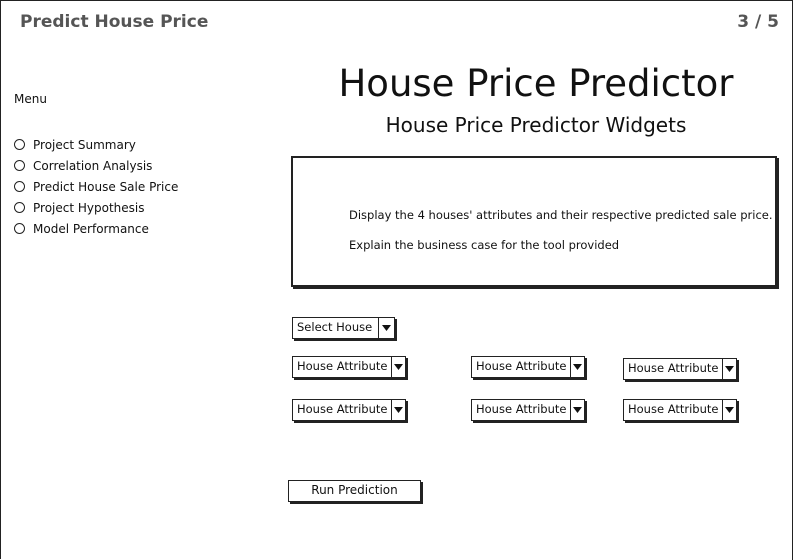 The height and width of the screenshot is (560, 793). What do you see at coordinates (758, 22) in the screenshot?
I see `page-counter: 3 / 5` at bounding box center [758, 22].